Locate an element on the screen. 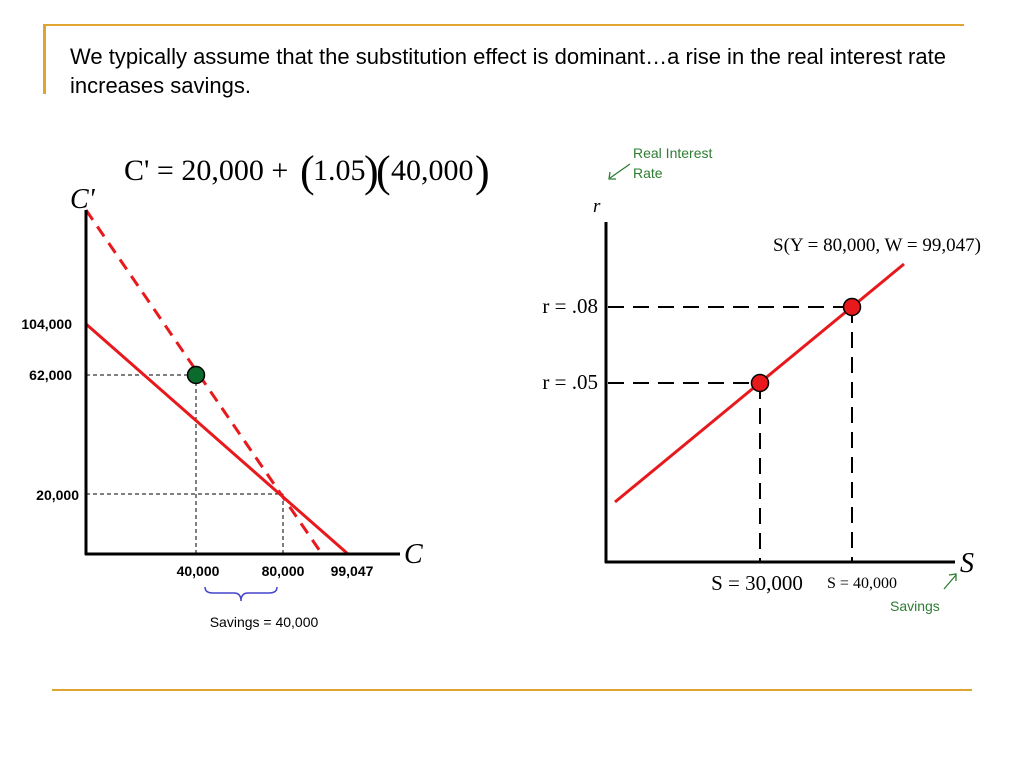 The width and height of the screenshot is (1024, 768). dashed-budget-line is located at coordinates (204, 382).